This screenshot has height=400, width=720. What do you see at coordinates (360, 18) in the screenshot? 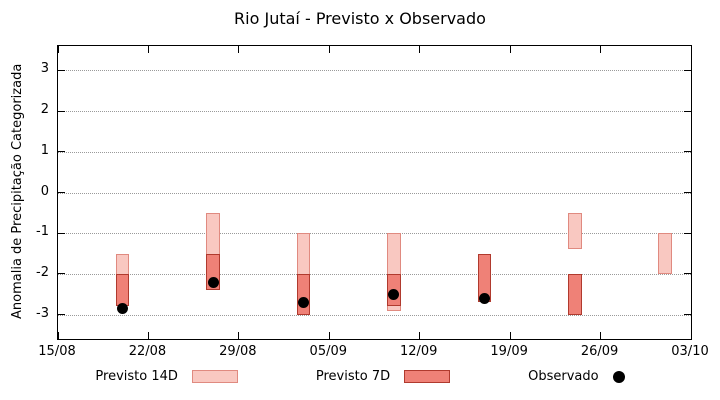
I see `chart-title: Rio Jutaí - Previsto x Observado` at bounding box center [360, 18].